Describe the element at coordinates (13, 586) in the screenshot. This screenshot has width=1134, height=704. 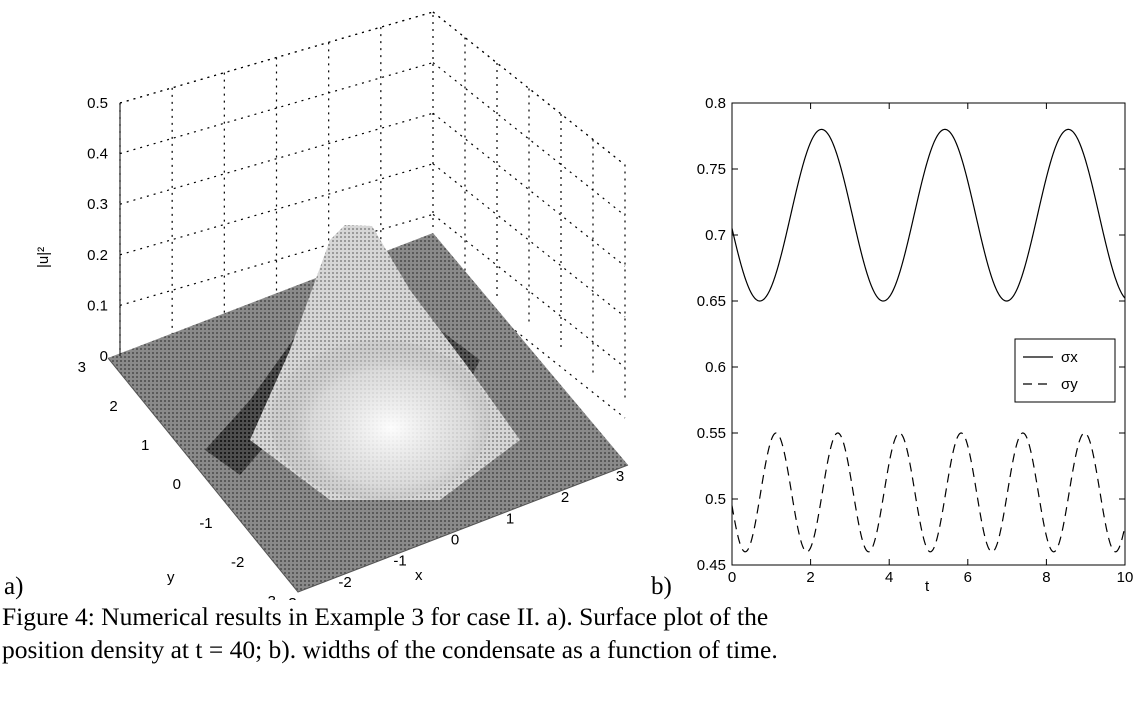
I see `panel-a-label: a)` at that location.